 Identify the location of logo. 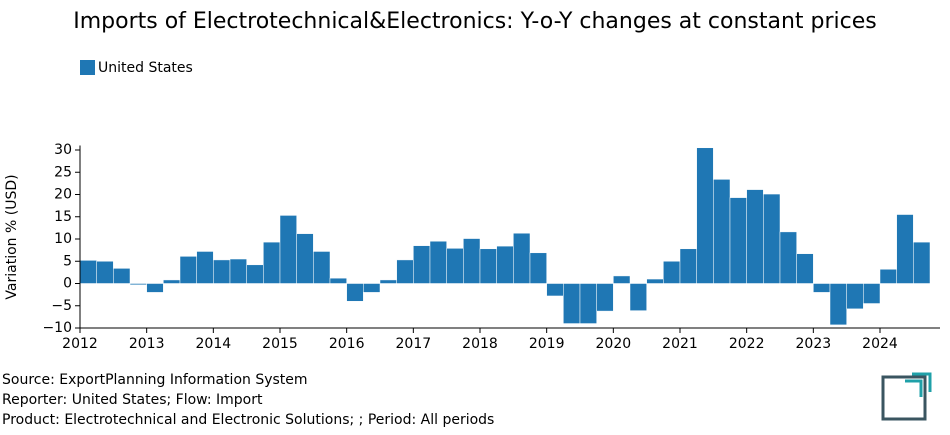
(906, 396).